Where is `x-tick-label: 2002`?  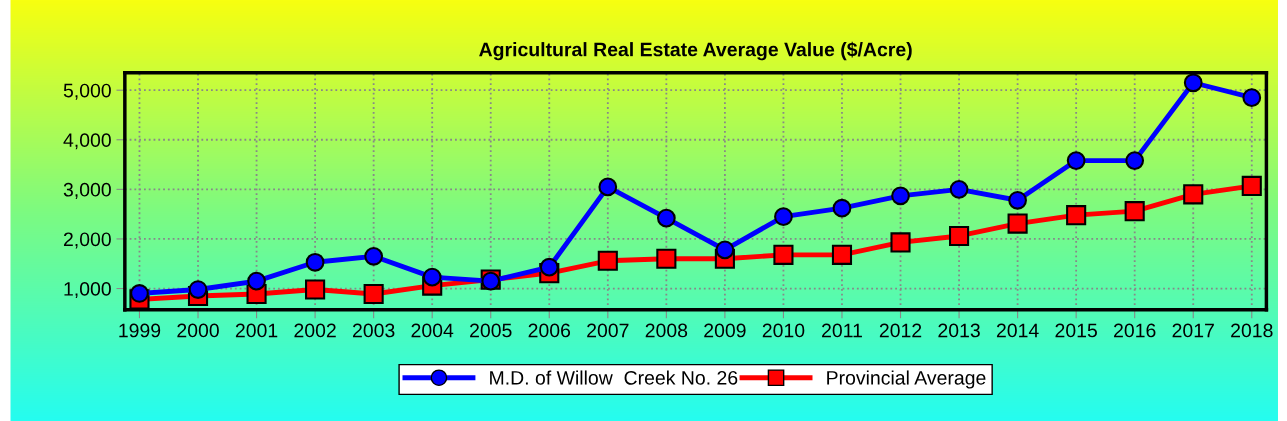 x-tick-label: 2002 is located at coordinates (315, 330).